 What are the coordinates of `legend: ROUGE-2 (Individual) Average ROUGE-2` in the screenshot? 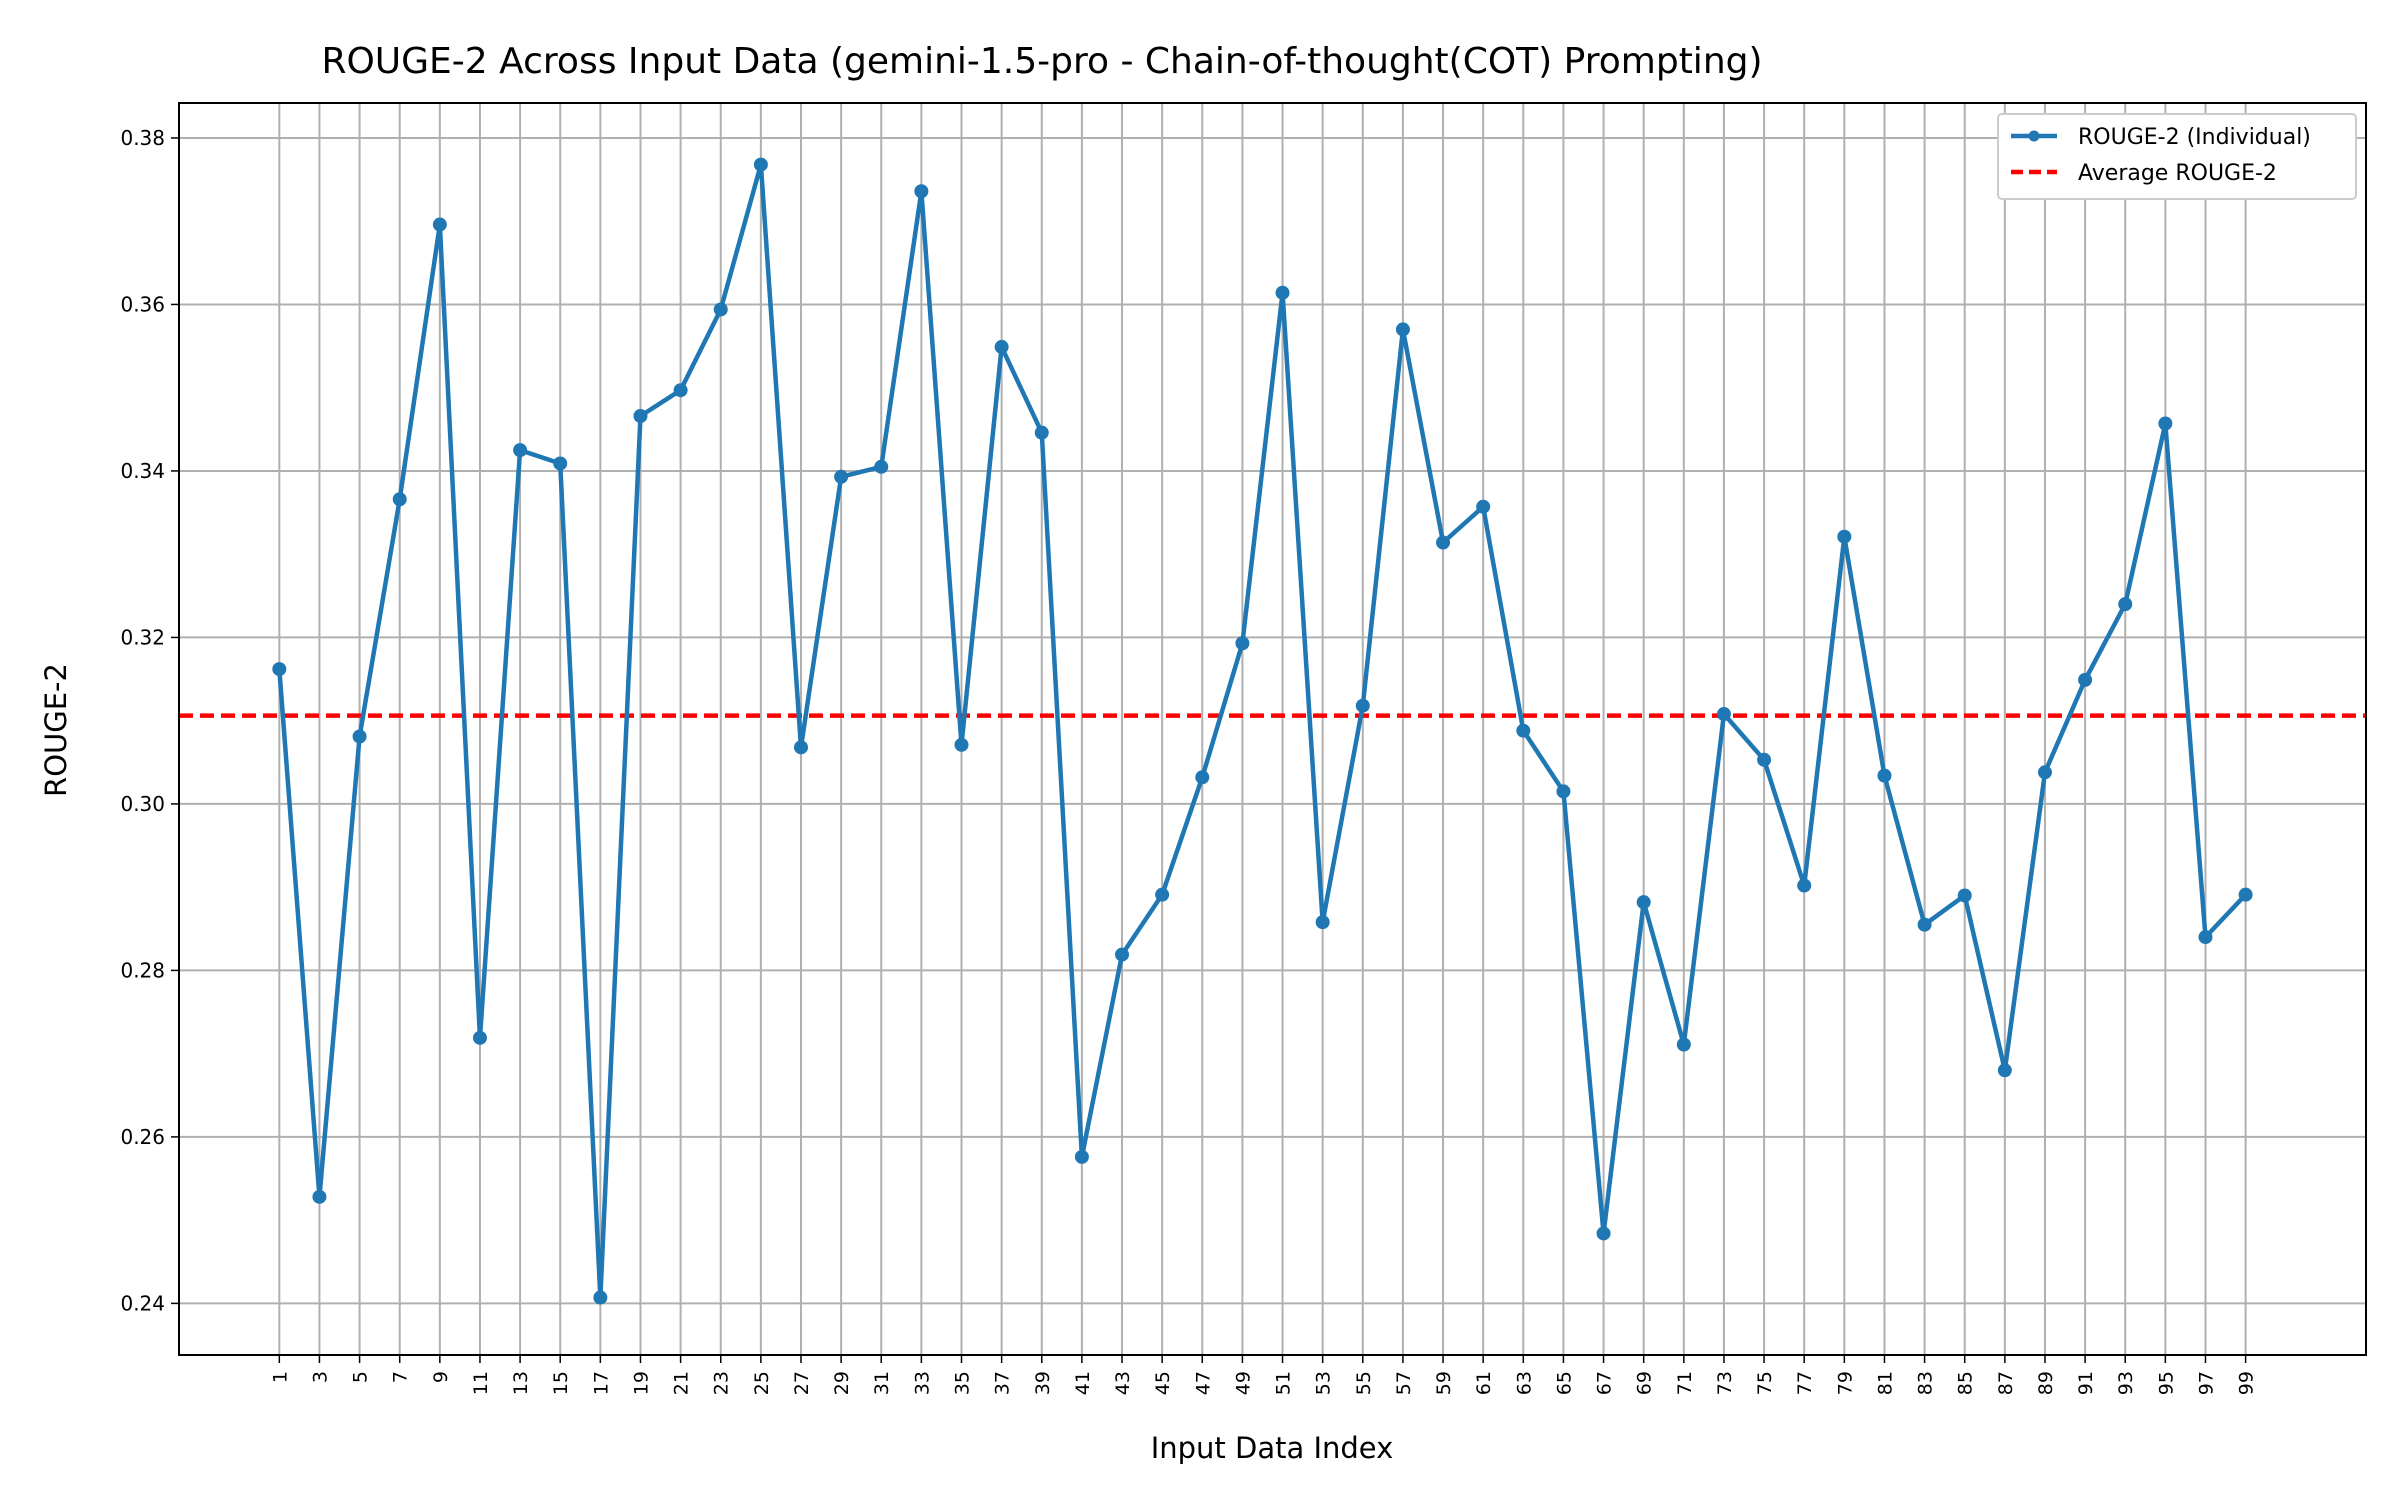 It's located at (2177, 156).